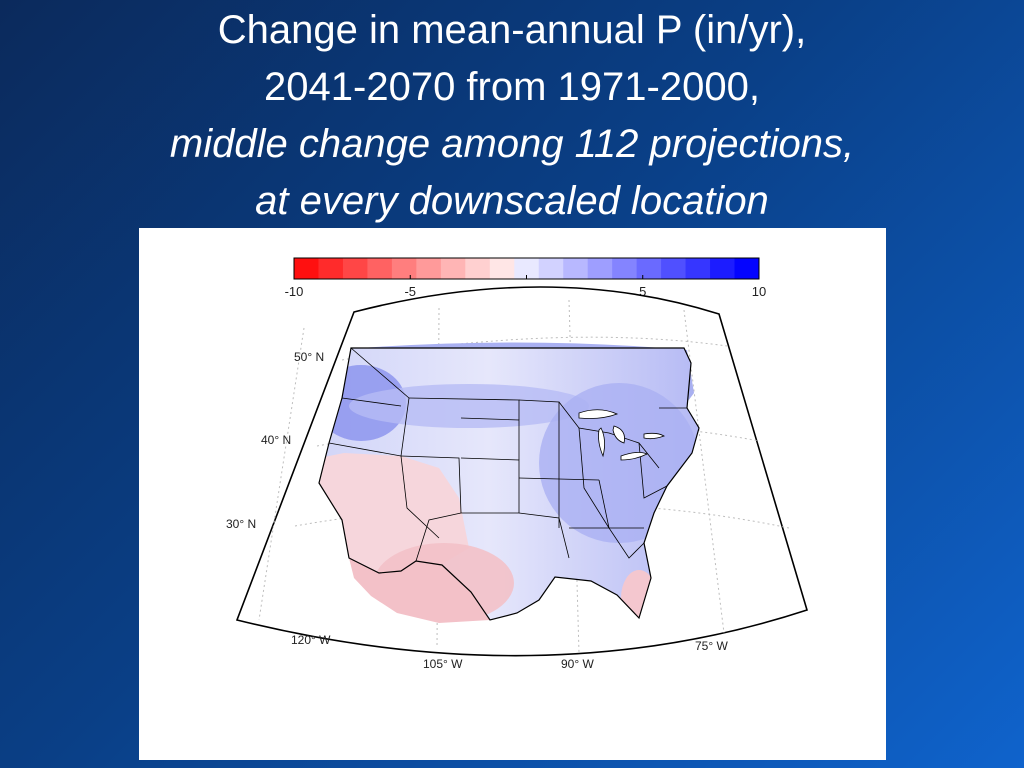 This screenshot has width=1024, height=768. What do you see at coordinates (577, 664) in the screenshot?
I see `lon-label-90: 90° W` at bounding box center [577, 664].